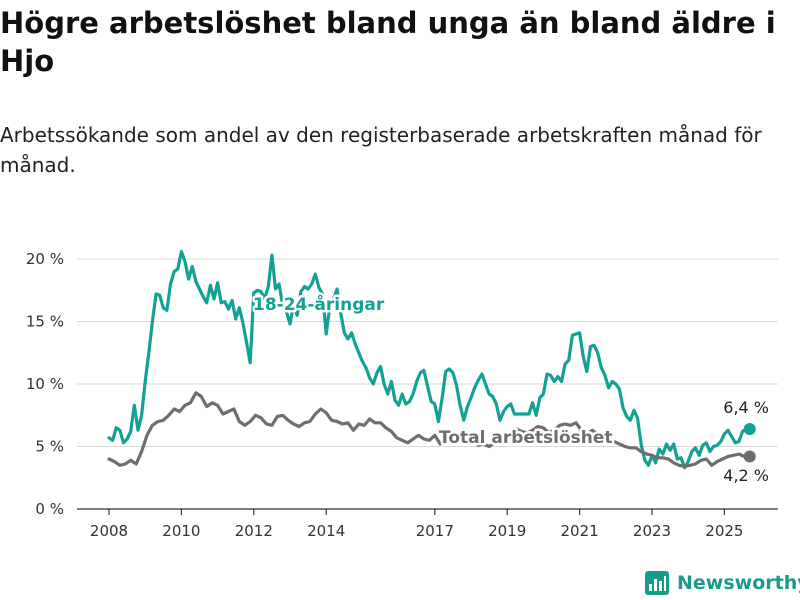 This screenshot has height=600, width=800. What do you see at coordinates (45, 259) in the screenshot?
I see `y-tick-label: 20 %` at bounding box center [45, 259].